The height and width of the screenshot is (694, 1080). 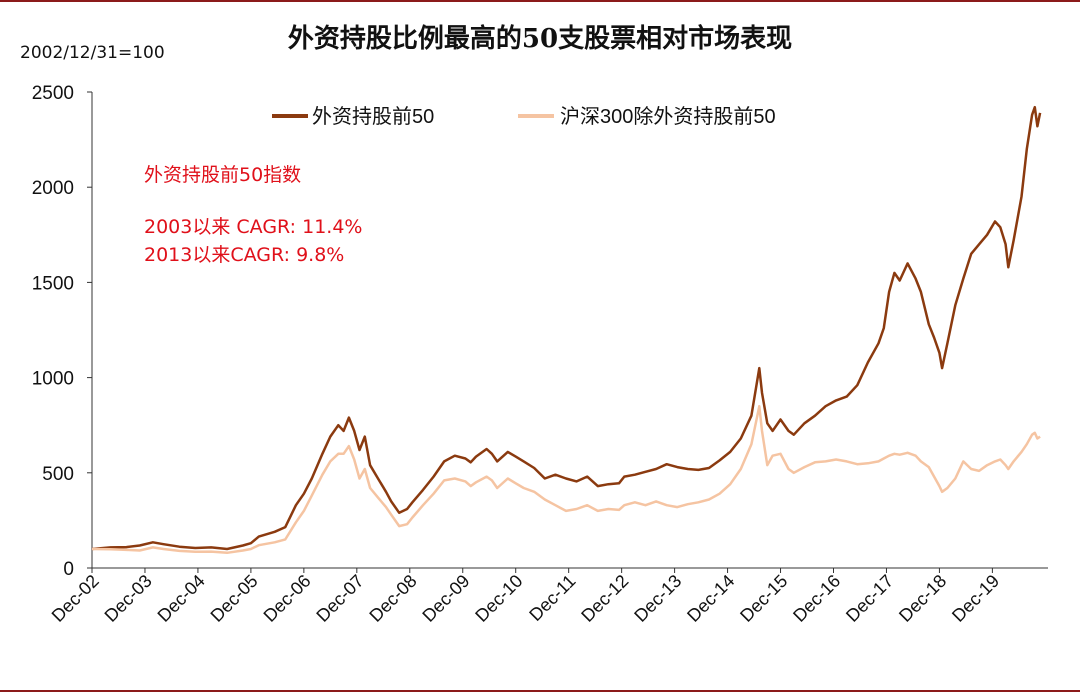 What do you see at coordinates (604, 598) in the screenshot?
I see `x-tick-label: Dec-12` at bounding box center [604, 598].